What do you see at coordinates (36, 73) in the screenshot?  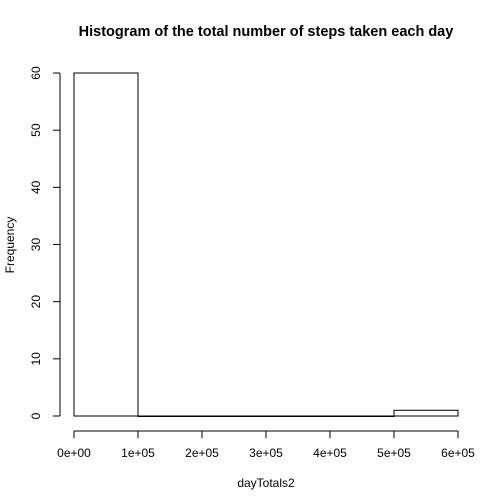 I see `y-tick-label: 60` at bounding box center [36, 73].